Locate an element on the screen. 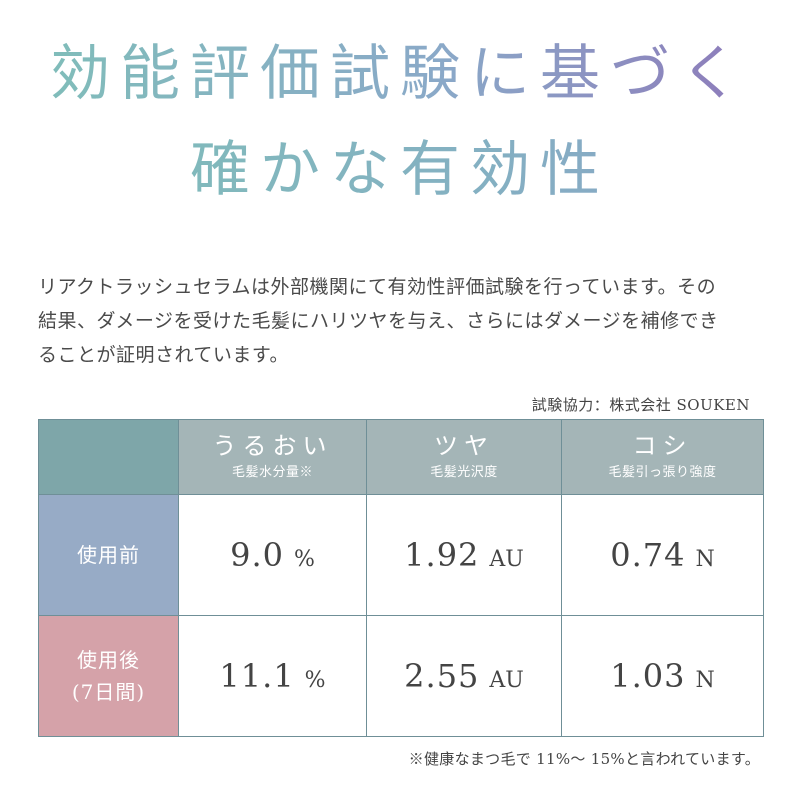 This screenshot has height=800, width=800. column-header-gloss: ツヤ 毛髪光沢度 is located at coordinates (464, 457).